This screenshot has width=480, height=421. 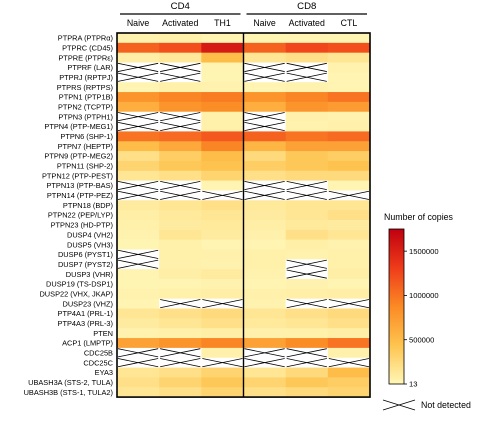 I want to click on row-label: PTP4A3 (PRL-3), so click(x=85, y=323).